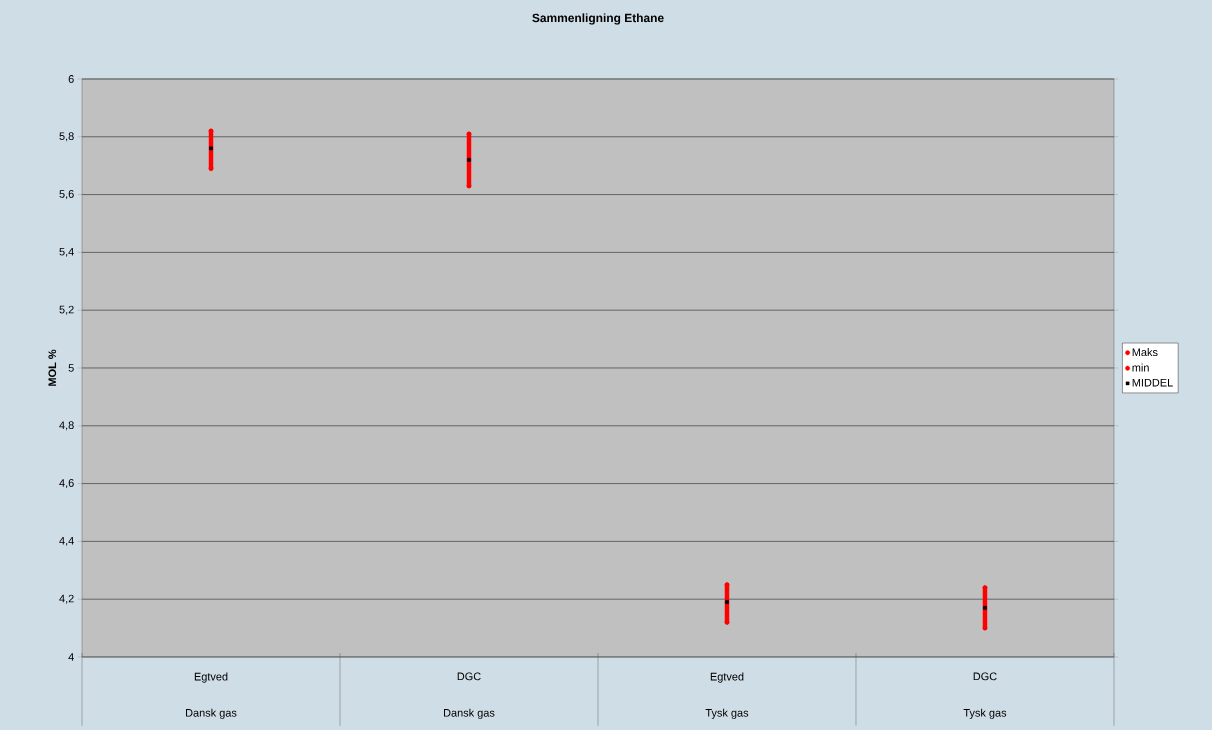 This screenshot has width=1212, height=730. I want to click on legend-label: Maks, so click(1145, 352).